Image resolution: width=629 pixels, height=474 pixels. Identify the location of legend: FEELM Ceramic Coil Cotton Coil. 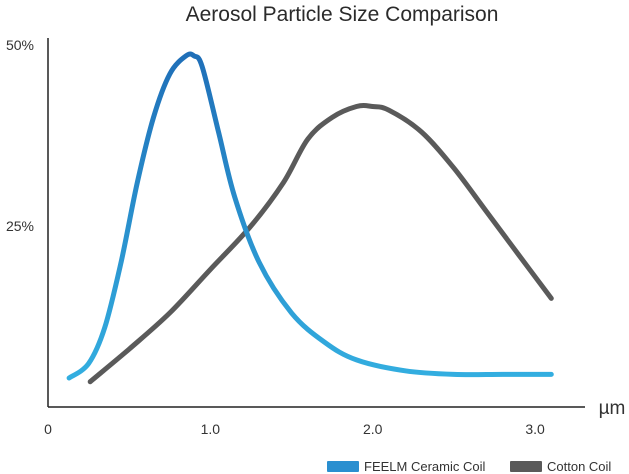
(469, 466).